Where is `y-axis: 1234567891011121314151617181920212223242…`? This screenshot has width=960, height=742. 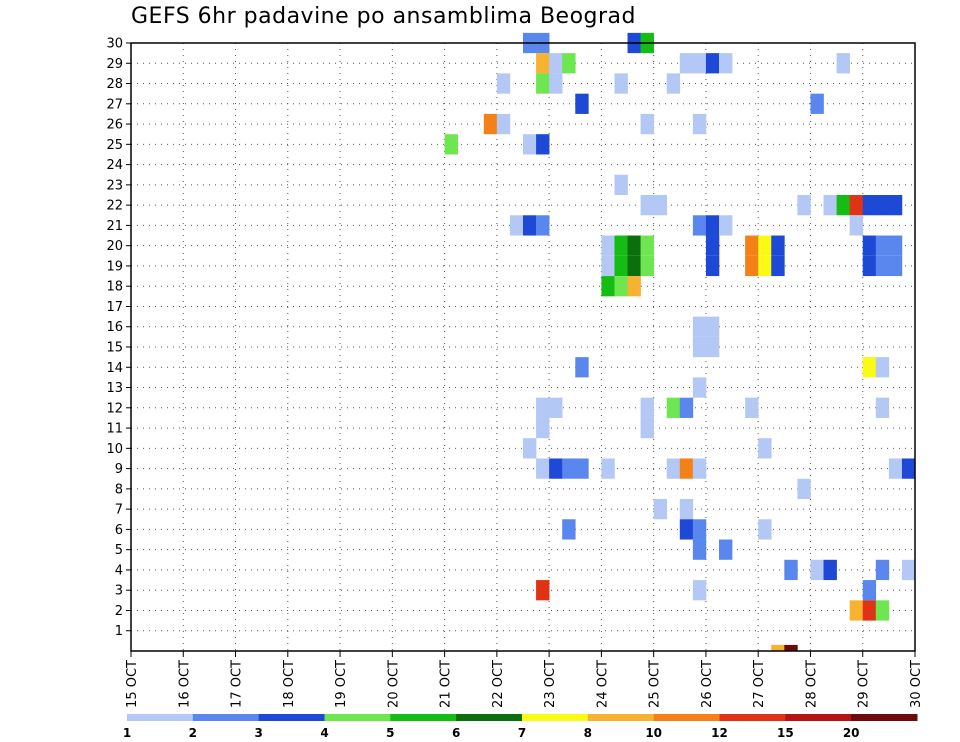
y-axis: 1234567891011121314151617181920212223242… is located at coordinates (118, 338).